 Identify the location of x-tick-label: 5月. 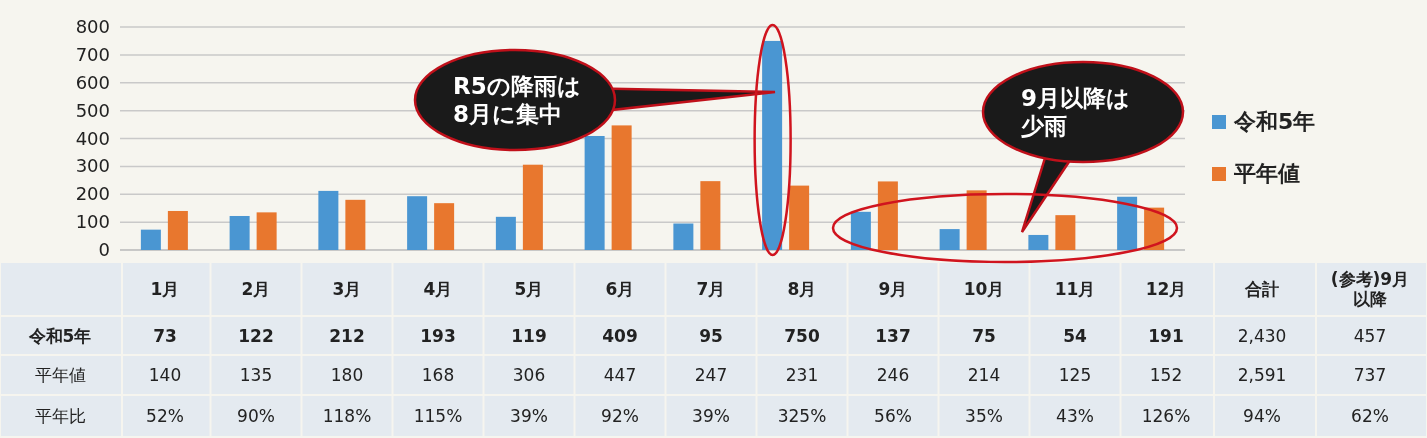
(529, 289).